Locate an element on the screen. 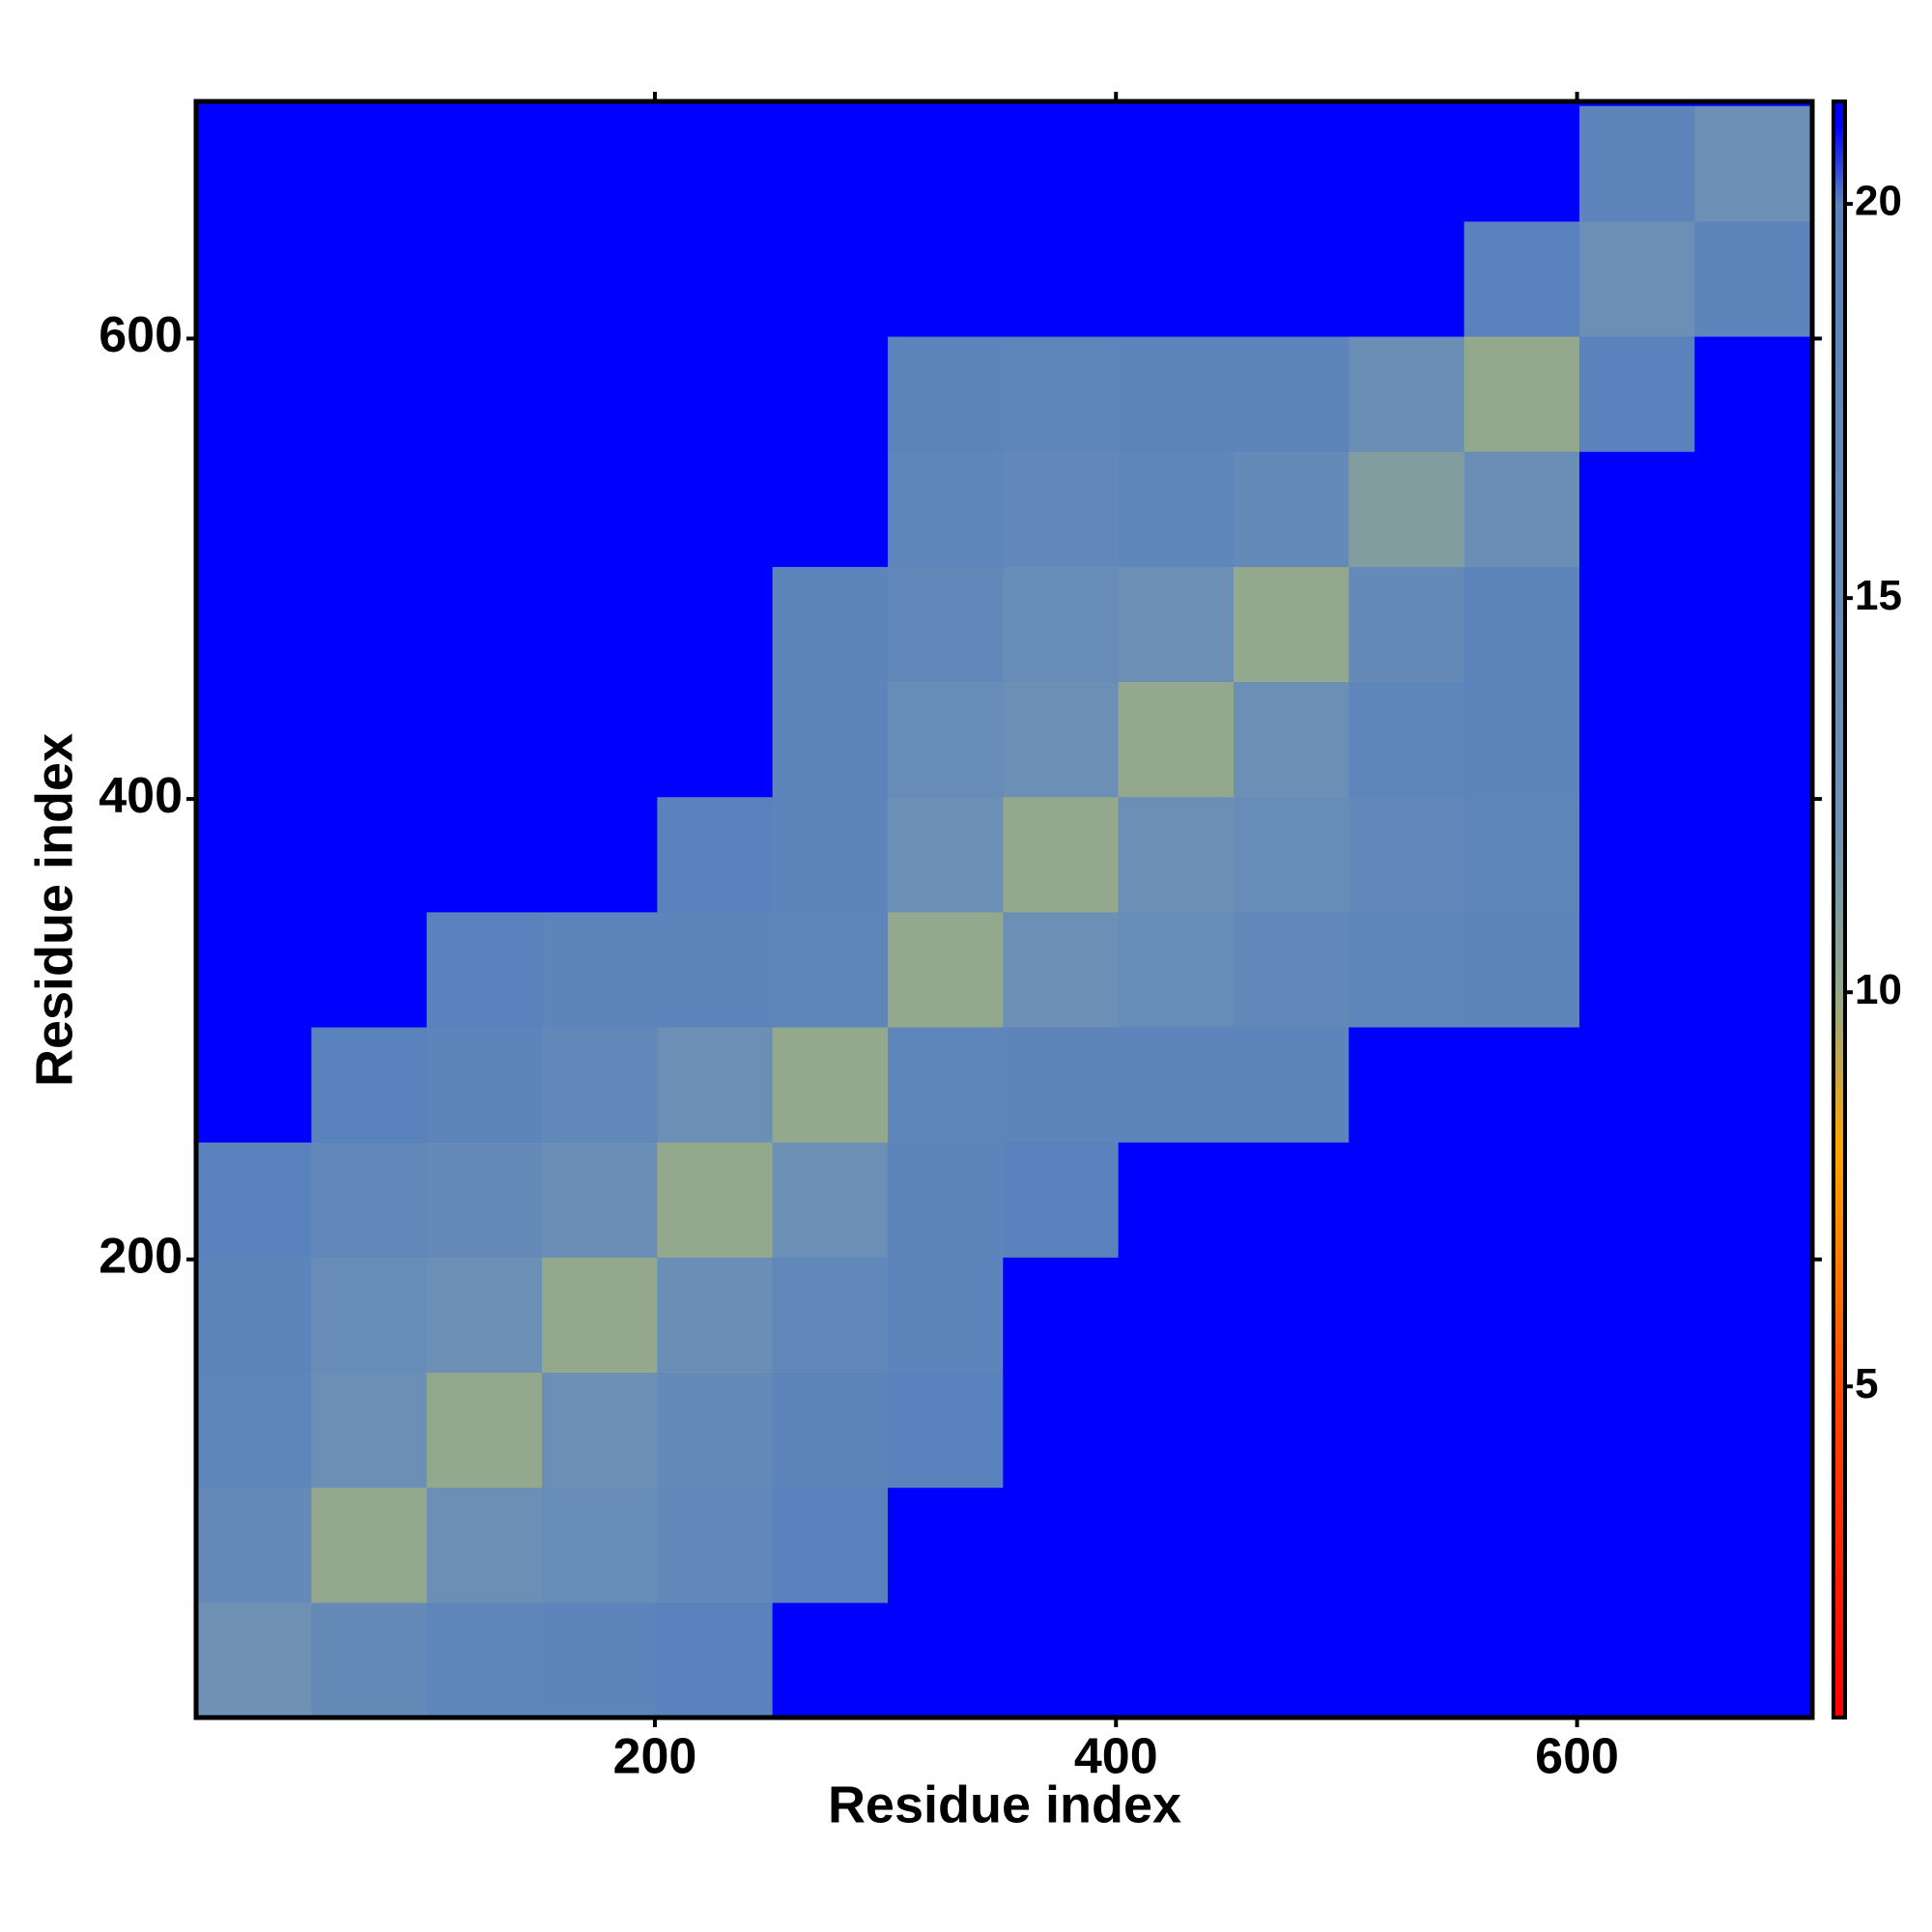  colorbar-tick-label: 5 is located at coordinates (1866, 1383).